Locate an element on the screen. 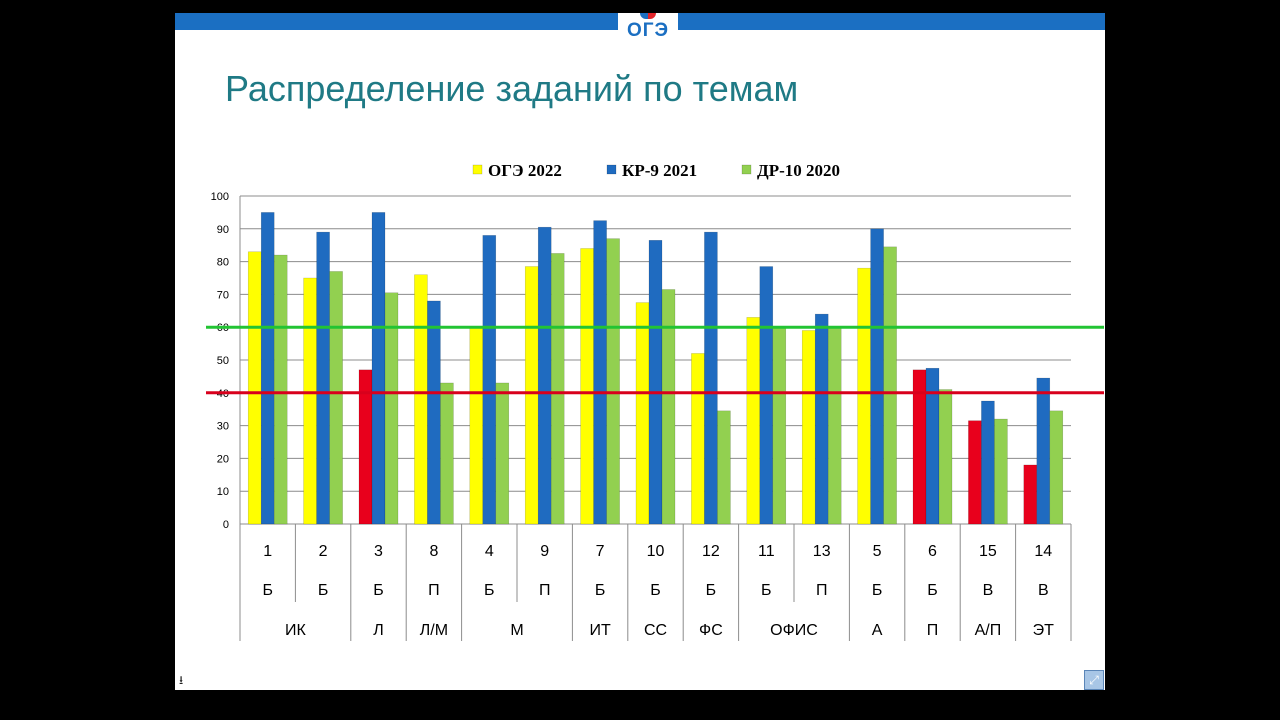 This screenshot has width=1280, height=720. group-label: А is located at coordinates (877, 630).